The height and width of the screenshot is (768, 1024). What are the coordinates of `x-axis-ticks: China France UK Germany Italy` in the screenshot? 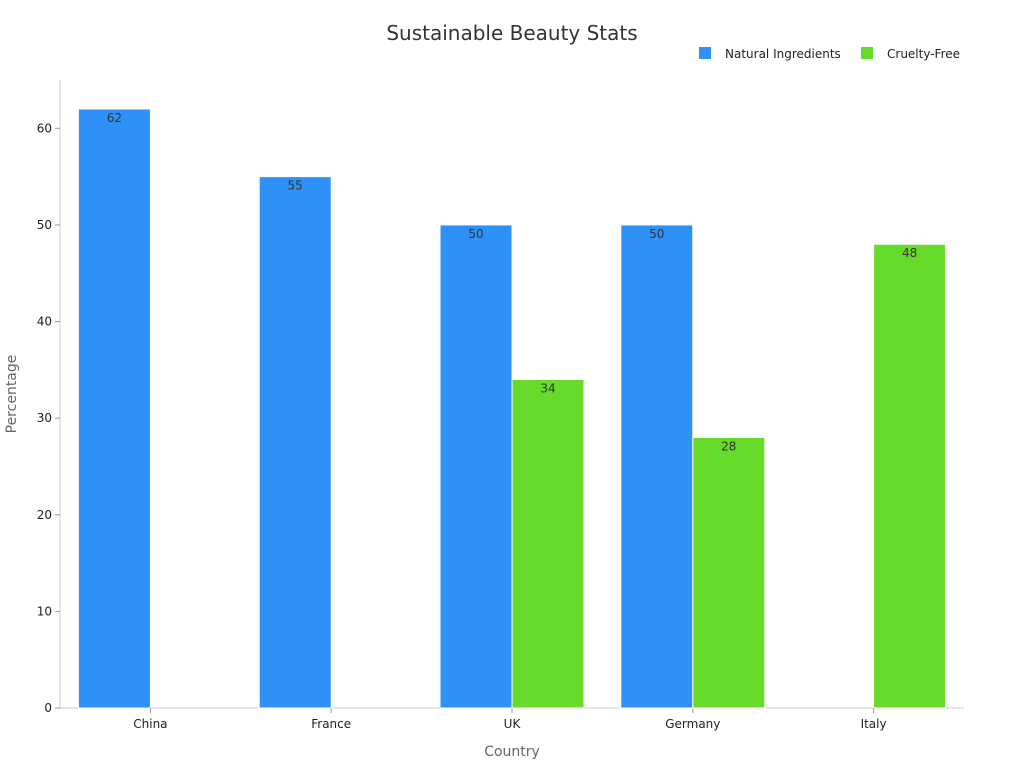 It's located at (510, 719).